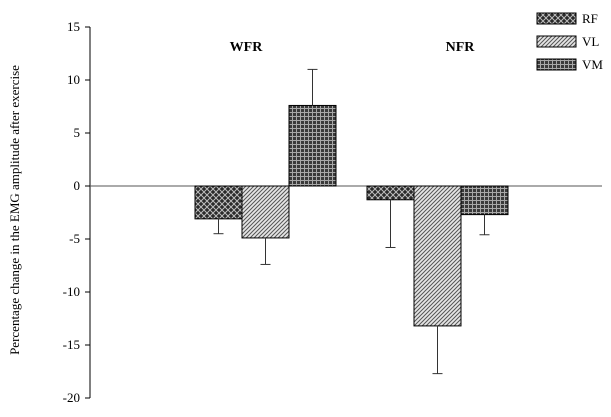  Describe the element at coordinates (74, 238) in the screenshot. I see `y-tick-label: -5` at that location.